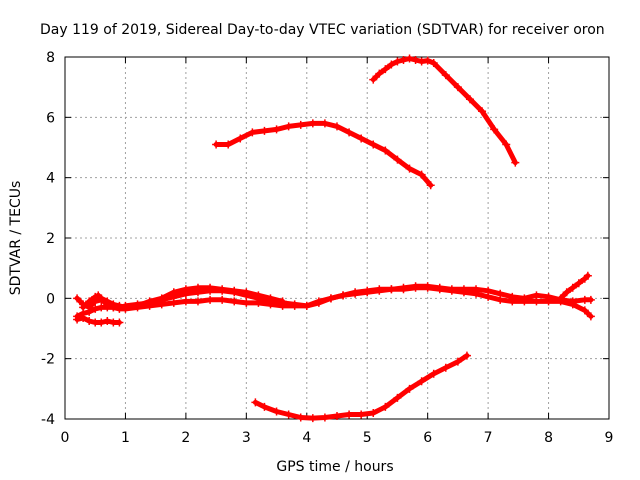  What do you see at coordinates (334, 467) in the screenshot?
I see `x-axis-label: GPS time / hours` at bounding box center [334, 467].